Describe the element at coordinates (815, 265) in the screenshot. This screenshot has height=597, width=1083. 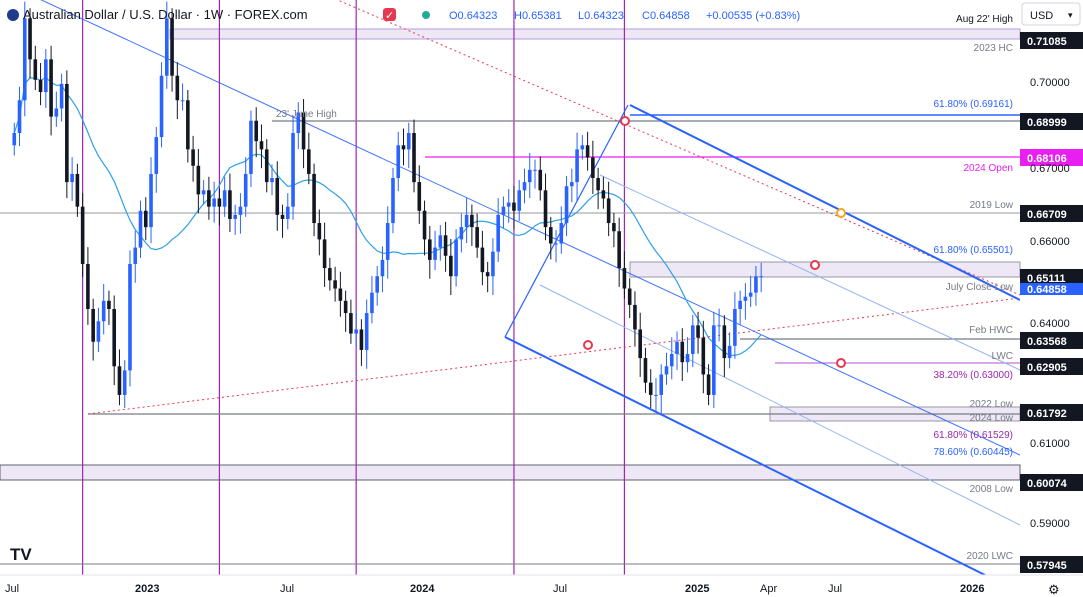
I see `marker-current-high` at that location.